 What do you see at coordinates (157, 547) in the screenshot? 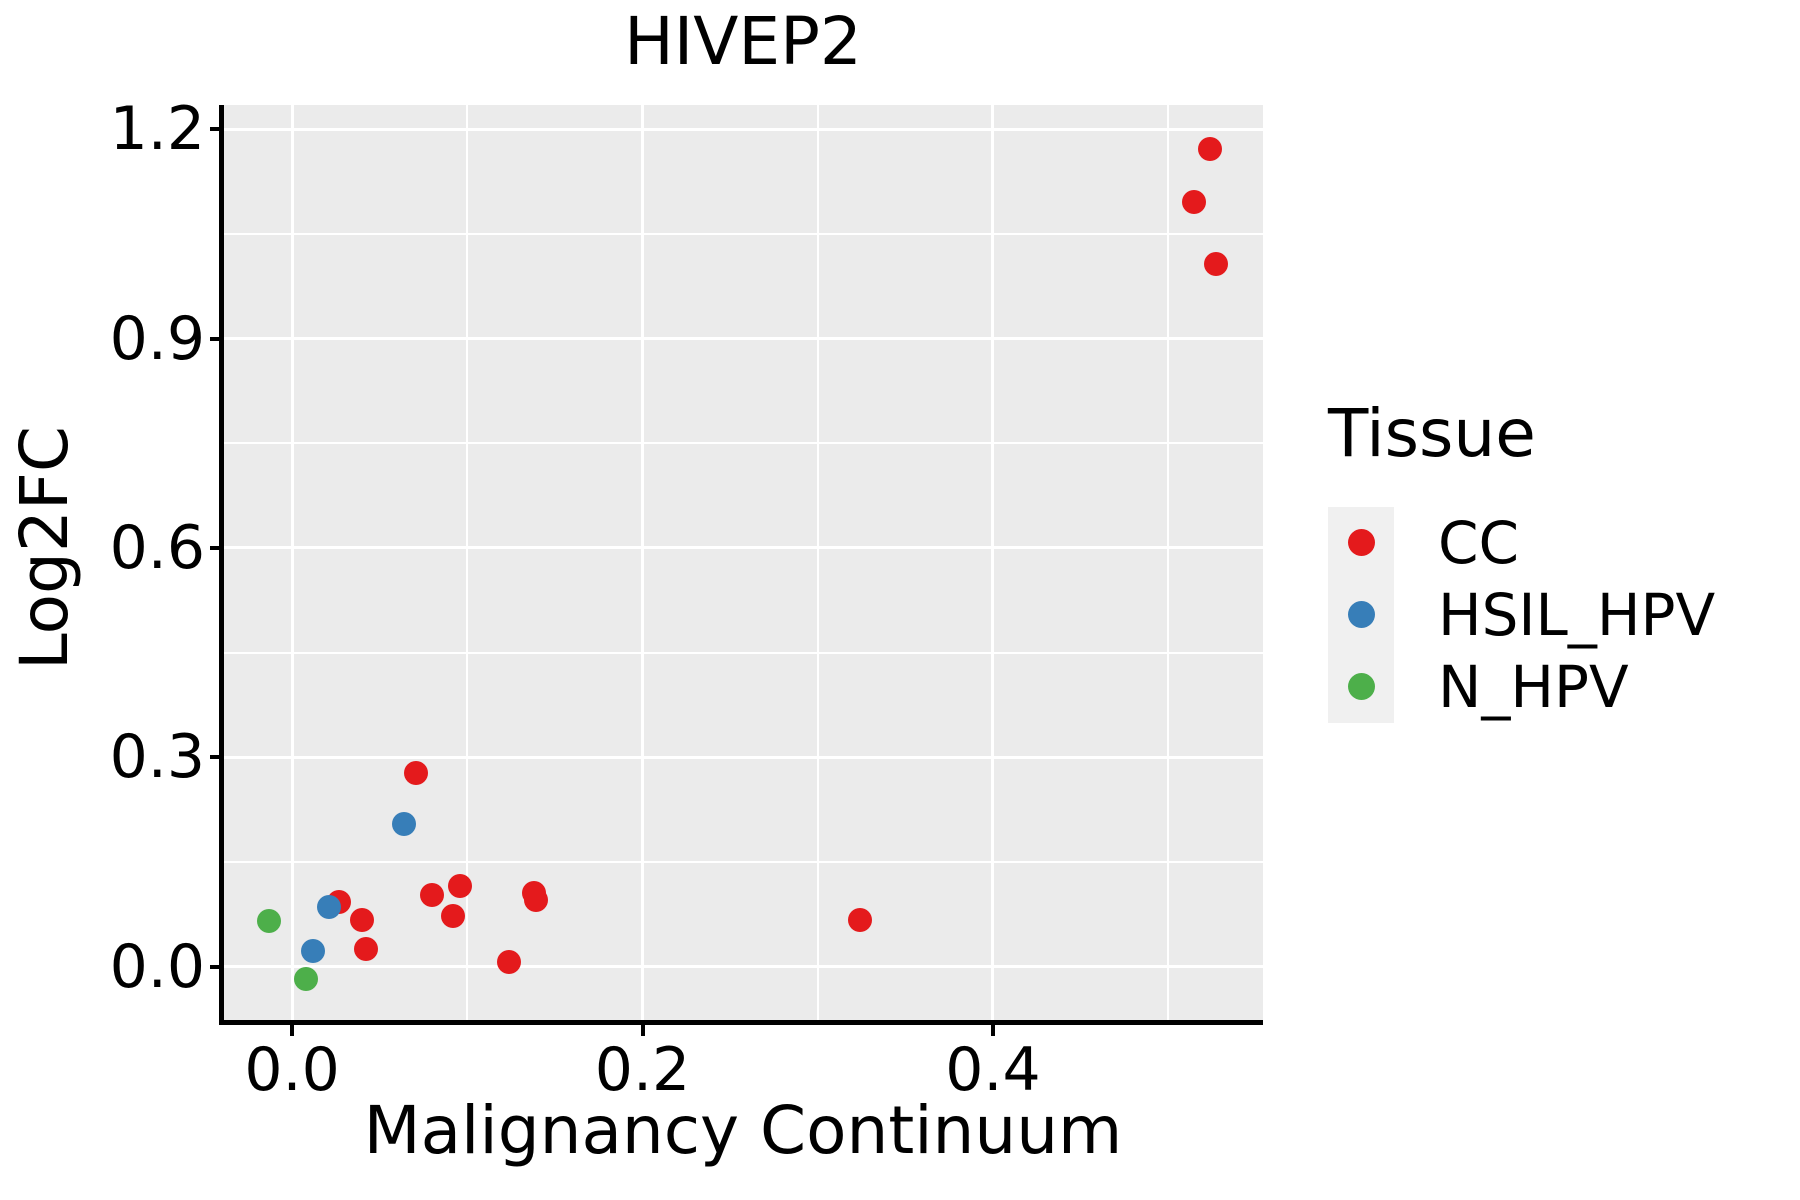
I see `y-tick-label: 0.6` at bounding box center [157, 547].